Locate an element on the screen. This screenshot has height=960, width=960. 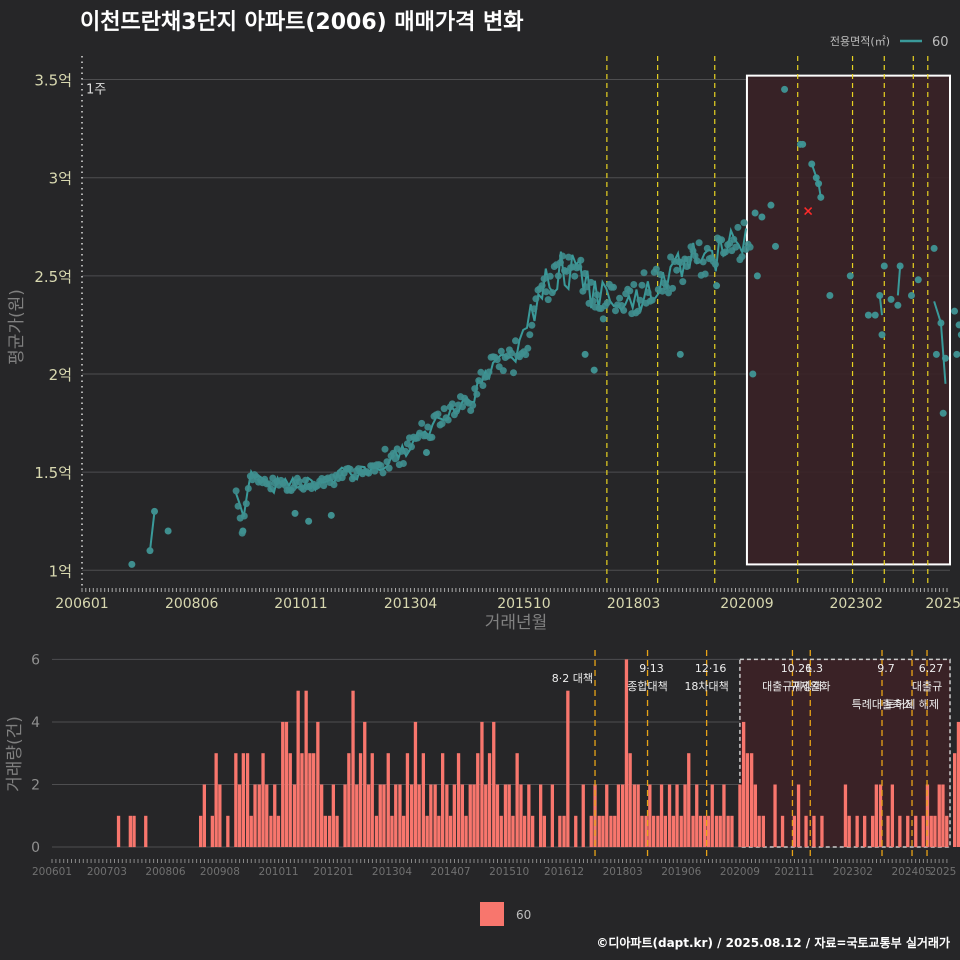
price-x-tick-label: 201304 is located at coordinates (411, 604).